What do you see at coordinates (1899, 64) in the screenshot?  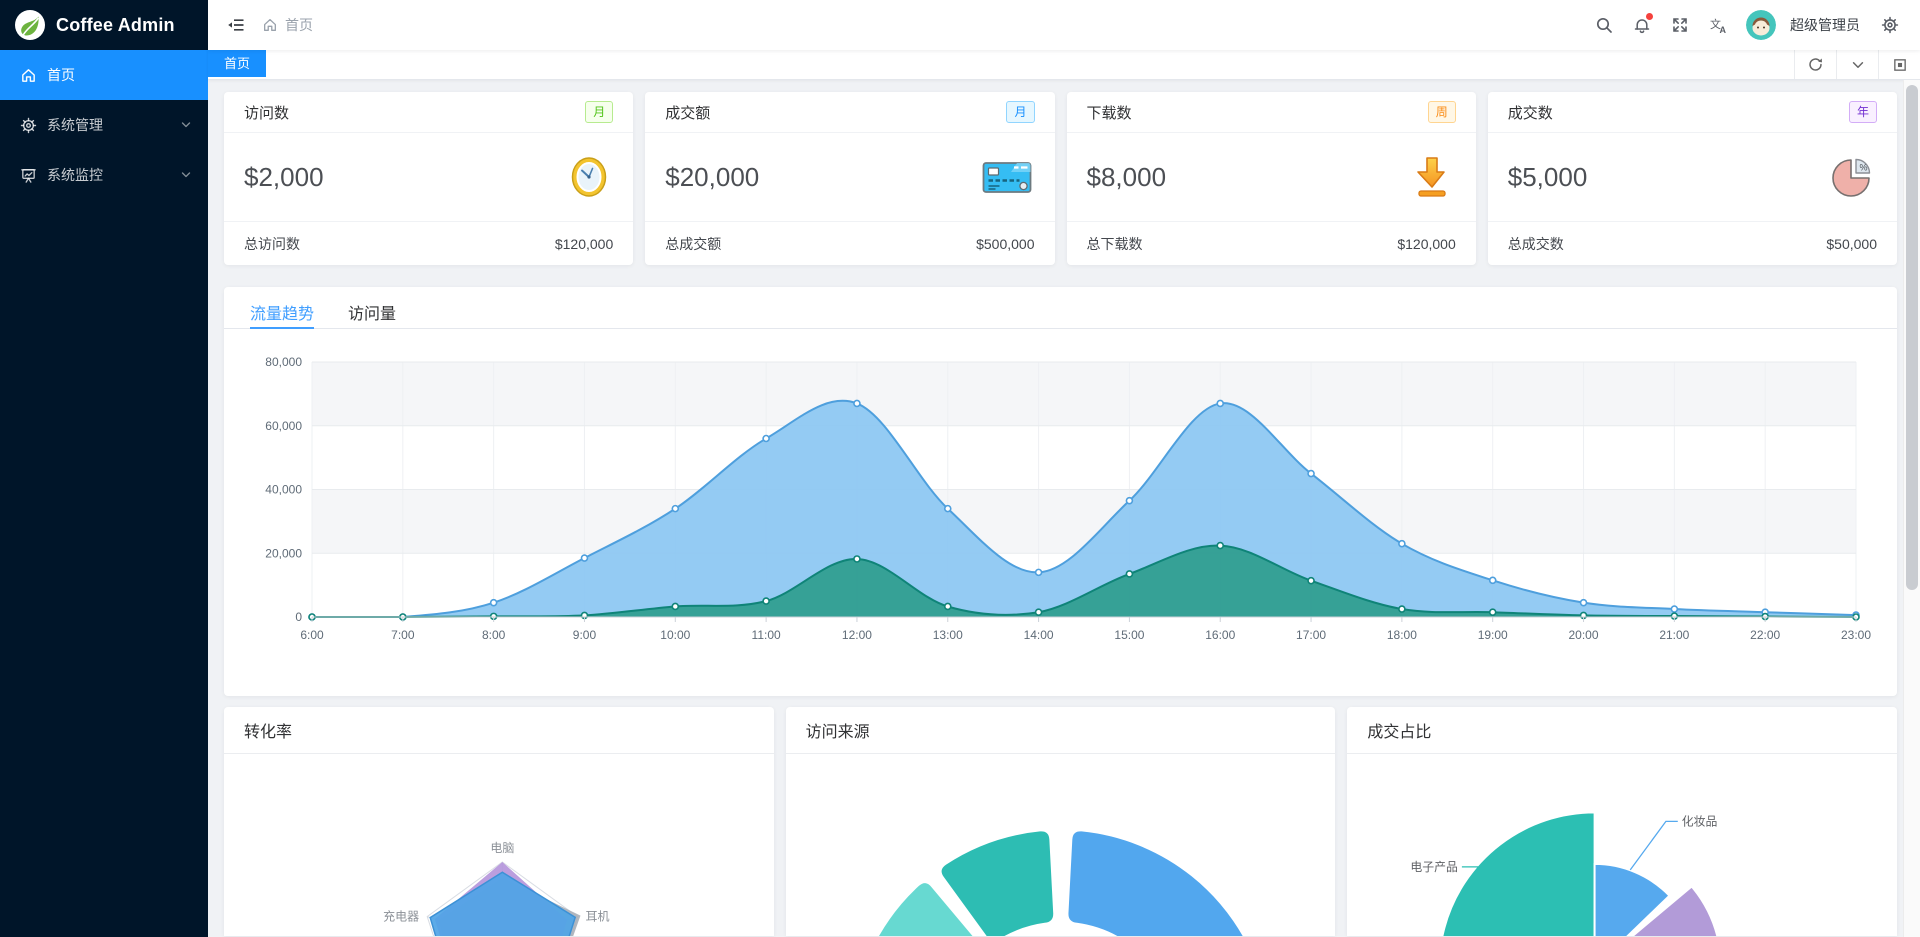 I see `maximize-icon` at bounding box center [1899, 64].